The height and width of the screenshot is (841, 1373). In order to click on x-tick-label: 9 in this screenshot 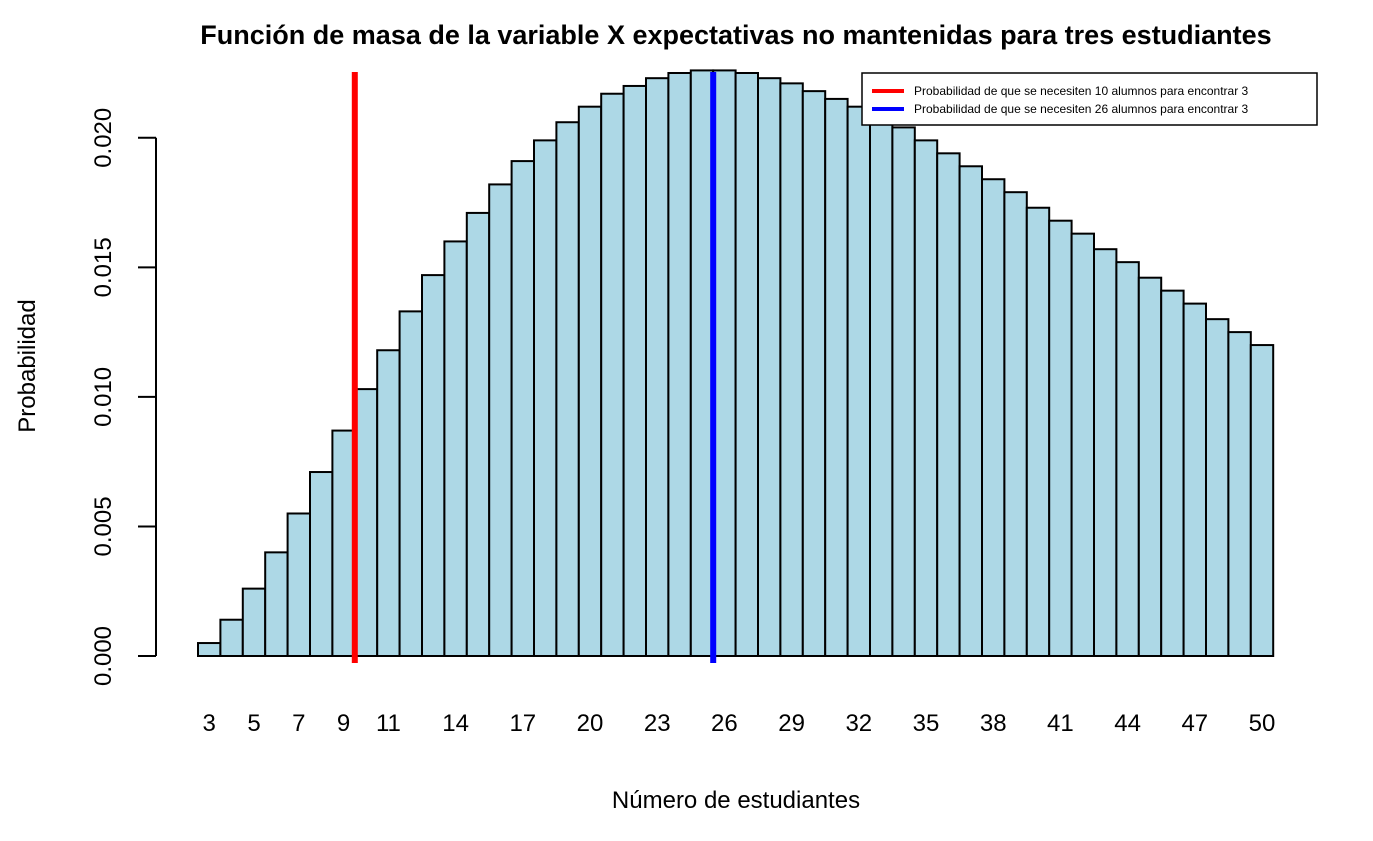, I will do `click(343, 723)`.